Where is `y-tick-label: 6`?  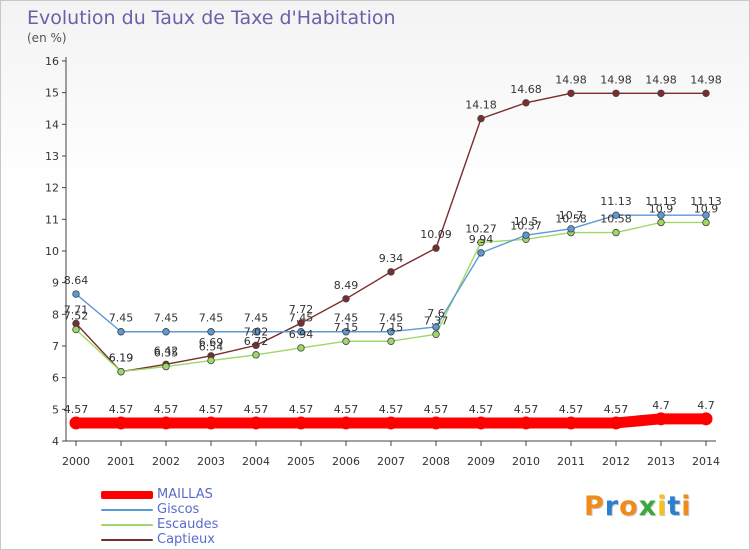
y-tick-label: 6 is located at coordinates (55, 378).